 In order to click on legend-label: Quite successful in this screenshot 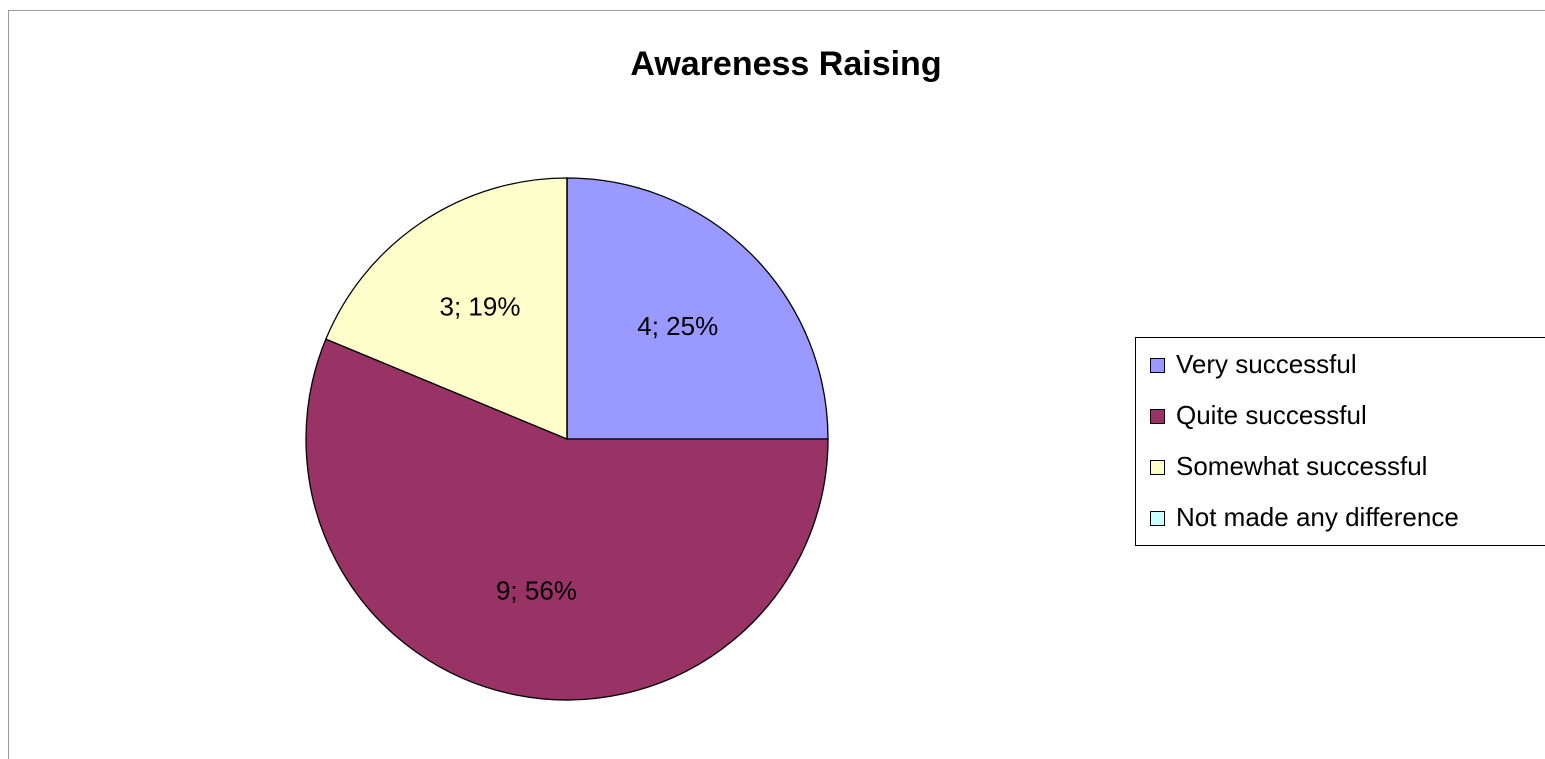, I will do `click(1271, 415)`.